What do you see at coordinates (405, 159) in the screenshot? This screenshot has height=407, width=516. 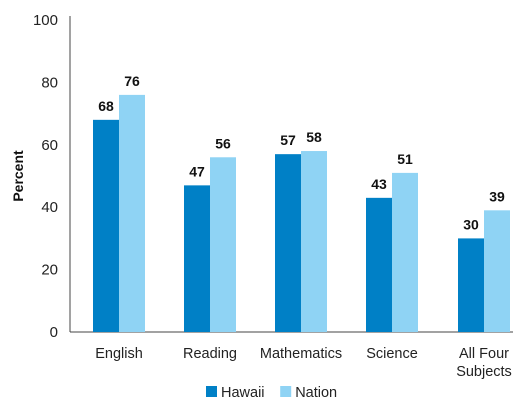 I see `data-label: 51` at bounding box center [405, 159].